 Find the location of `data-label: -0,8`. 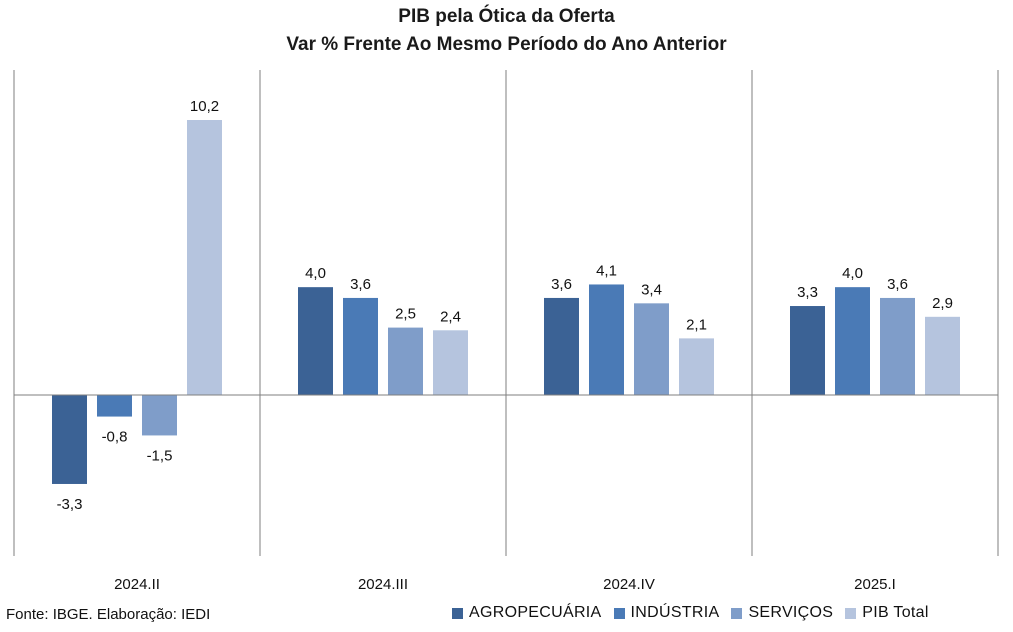

data-label: -0,8 is located at coordinates (115, 437).